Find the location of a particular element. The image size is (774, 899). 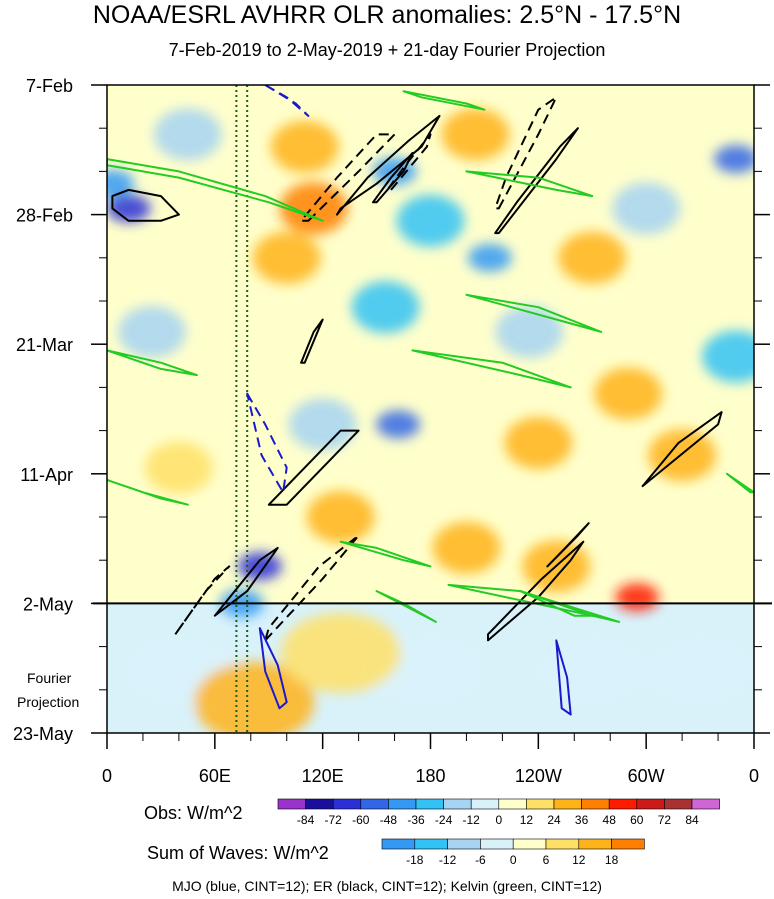

y-tick-label-4: 2-May is located at coordinates (48, 604).